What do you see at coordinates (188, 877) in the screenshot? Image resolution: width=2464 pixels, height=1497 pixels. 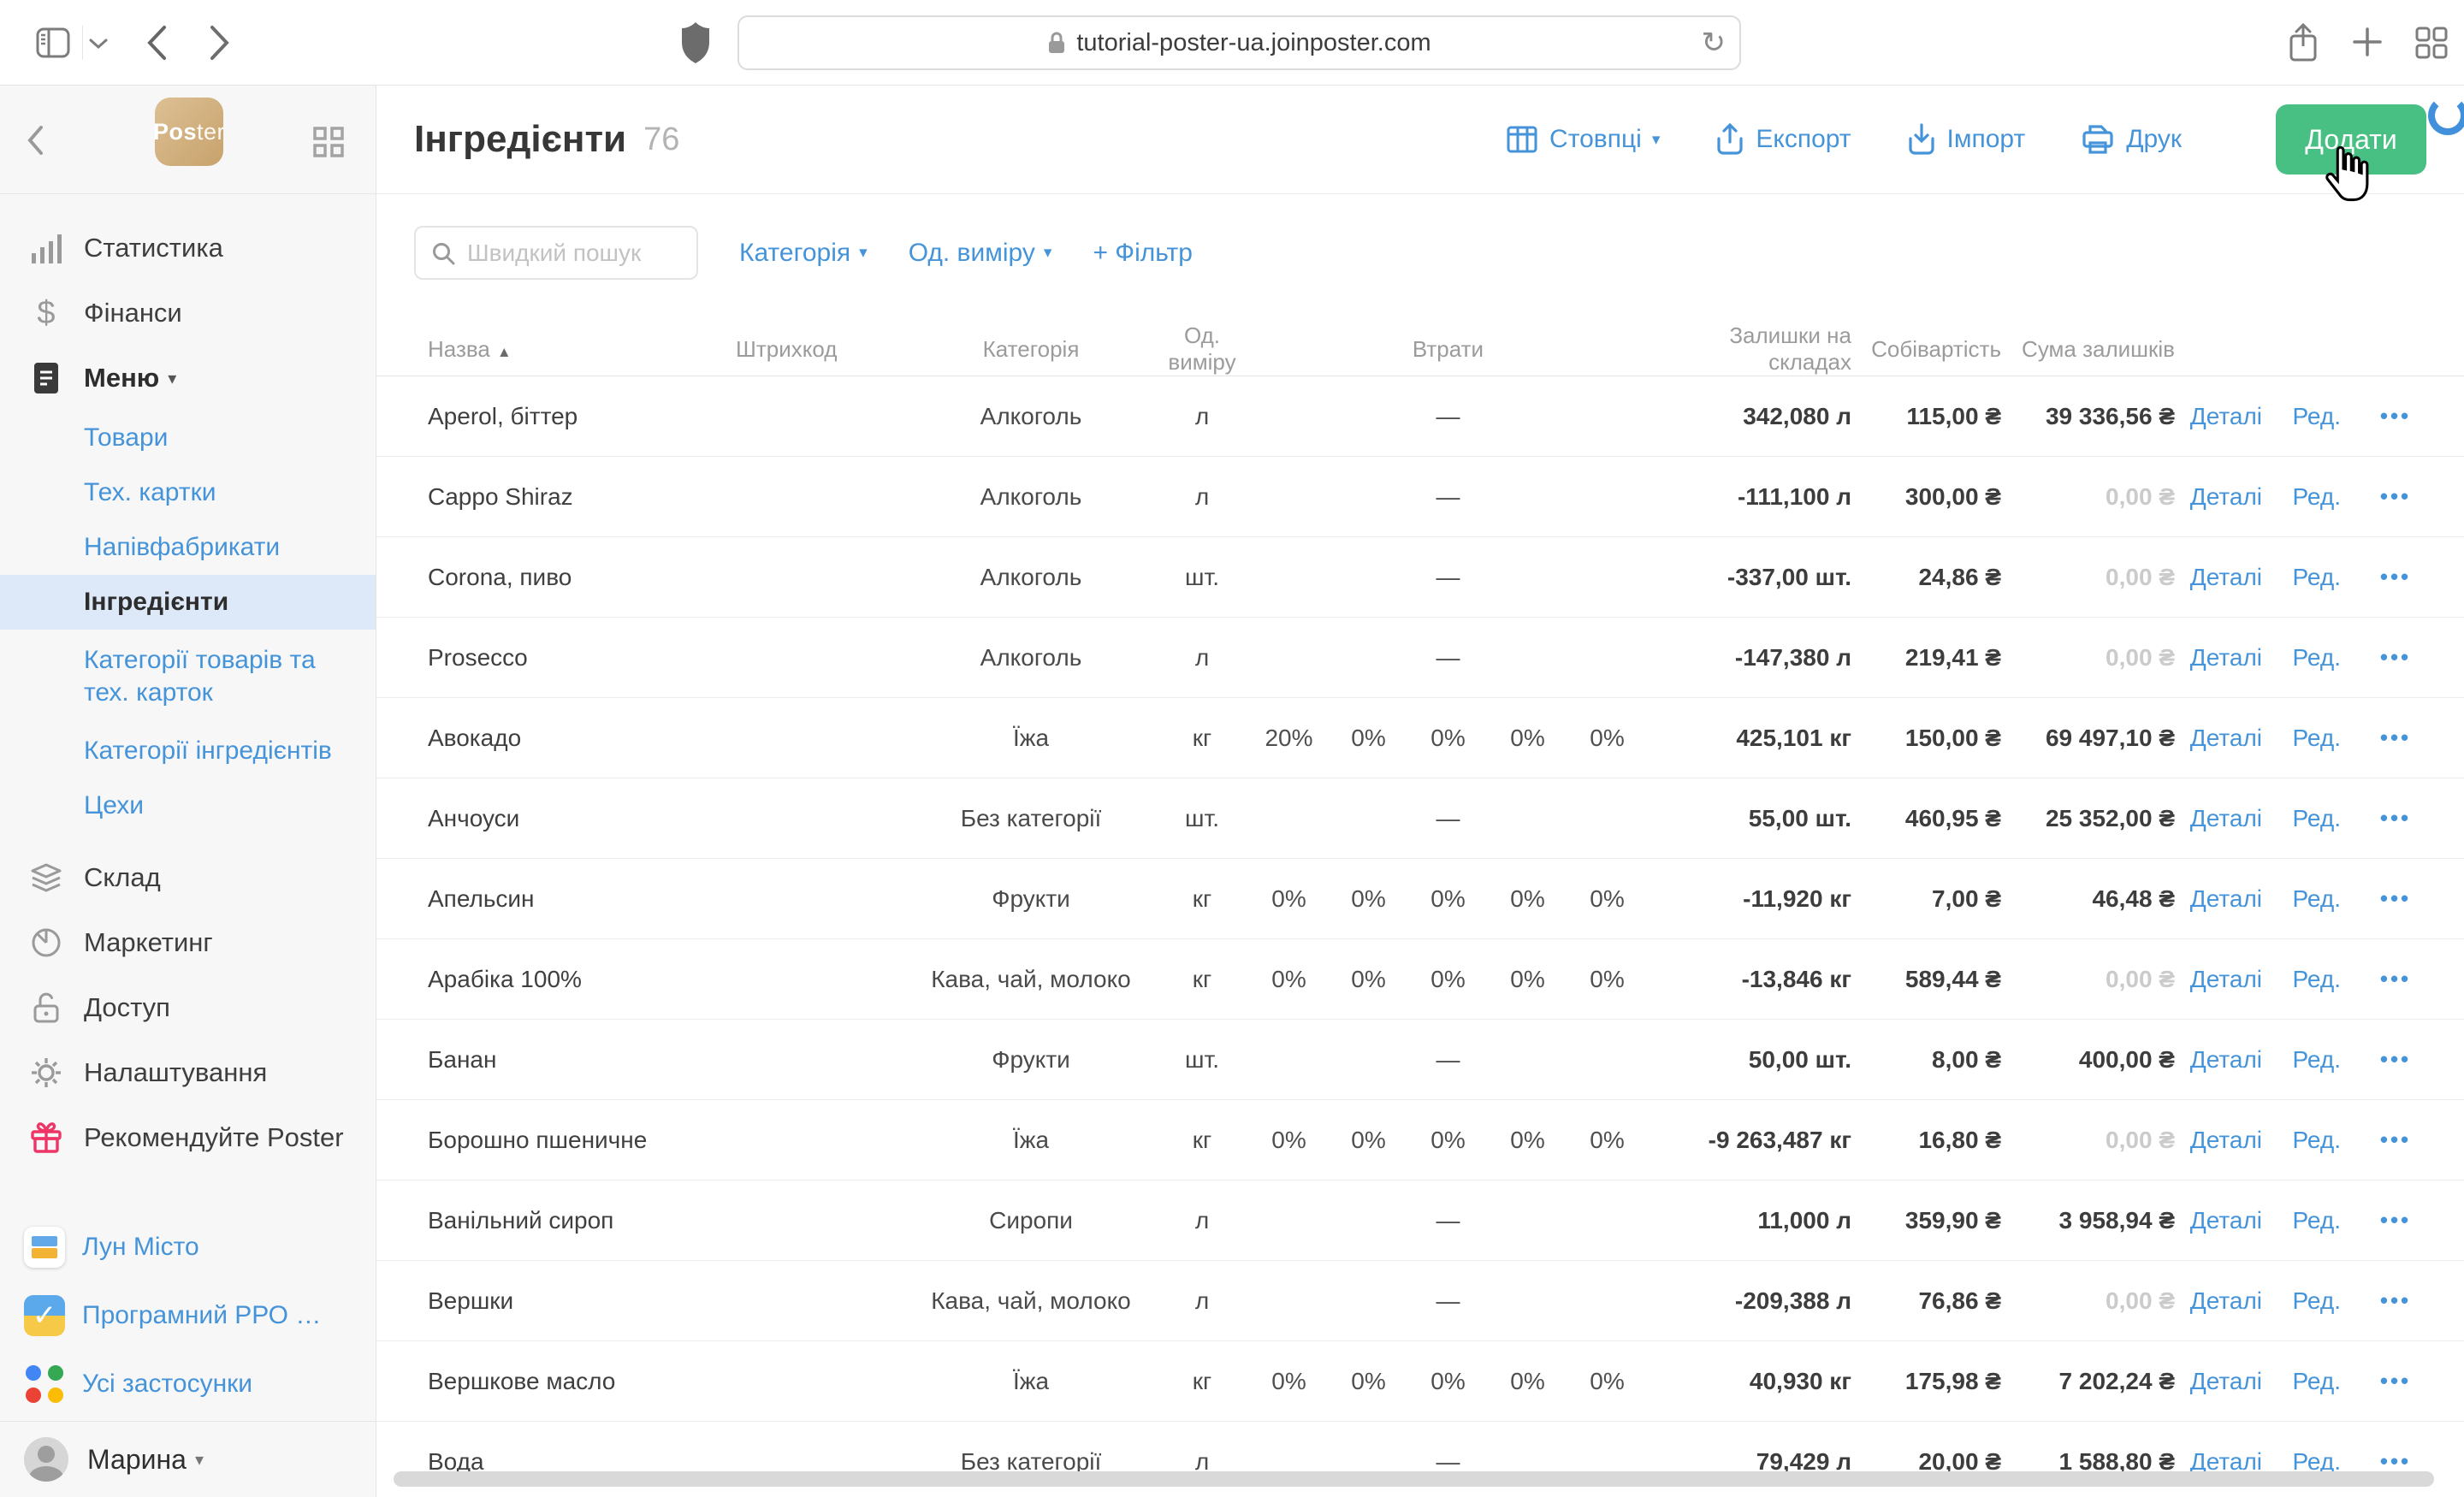 I see `sidebar-item-warehouse: Склад` at bounding box center [188, 877].